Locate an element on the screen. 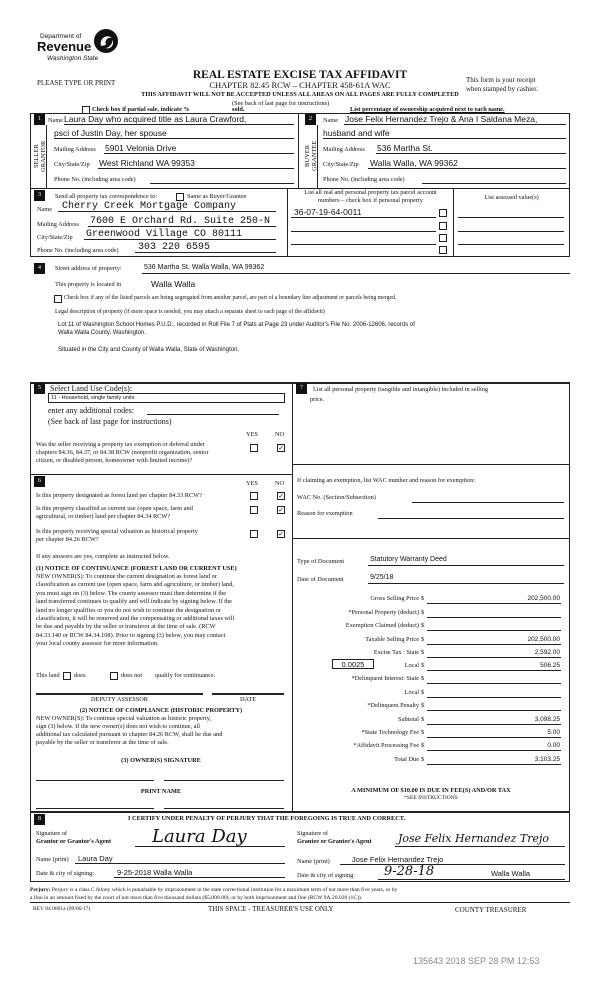 Image resolution: width=600 pixels, height=984 pixels. seller-city: West Richland WA 99353 is located at coordinates (147, 163).